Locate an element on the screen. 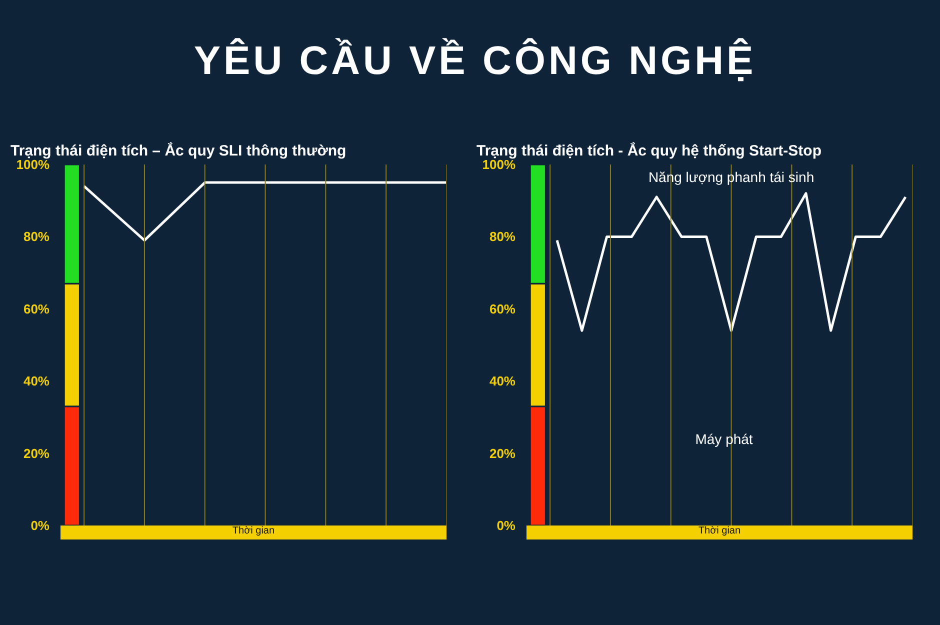 This screenshot has width=940, height=625. line-series is located at coordinates (731, 262).